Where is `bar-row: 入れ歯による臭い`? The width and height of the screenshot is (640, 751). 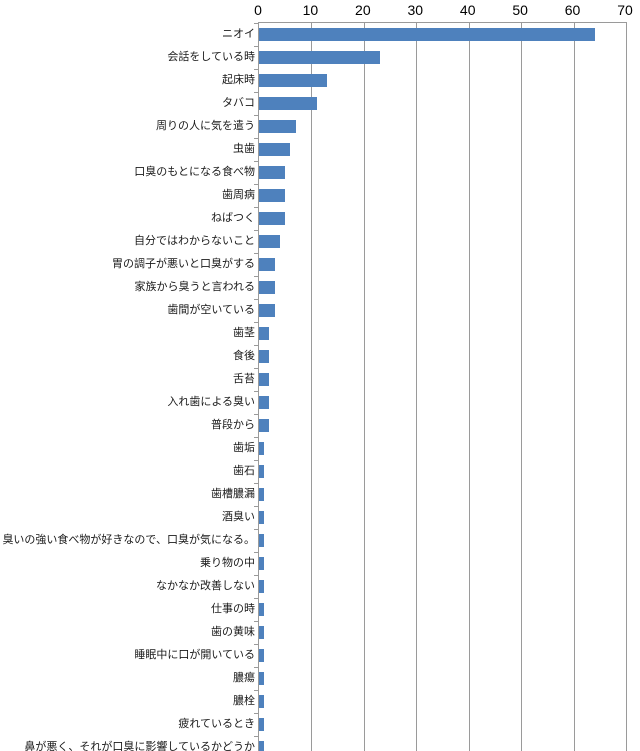 bar-row: 入れ歯による臭い is located at coordinates (320, 402).